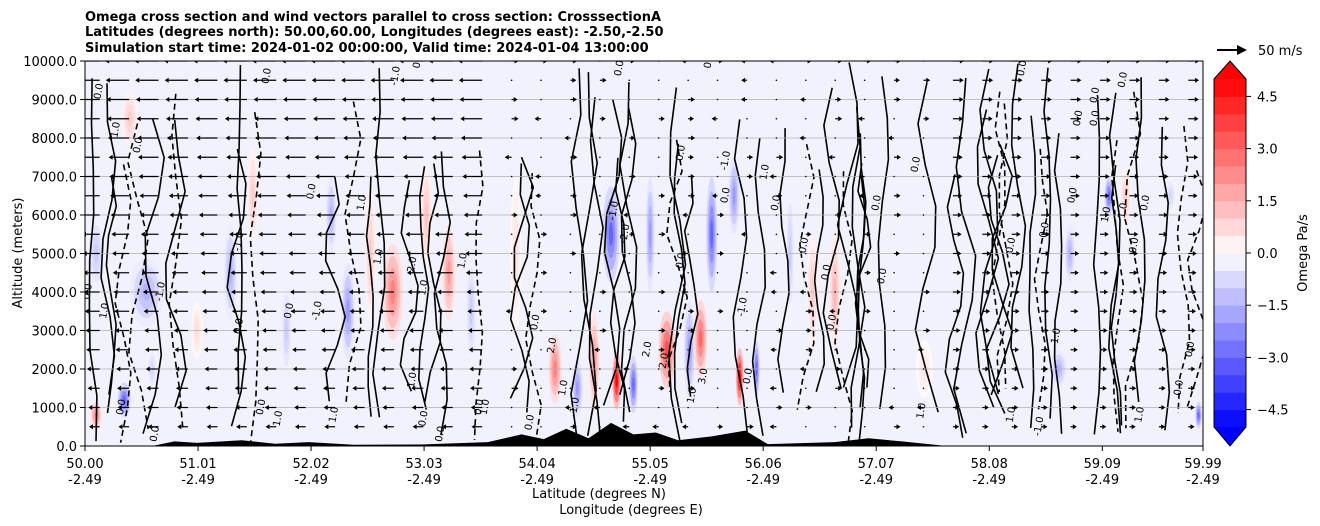 This screenshot has height=526, width=1320. What do you see at coordinates (614, 210) in the screenshot?
I see `contour-label: -1.0` at bounding box center [614, 210].